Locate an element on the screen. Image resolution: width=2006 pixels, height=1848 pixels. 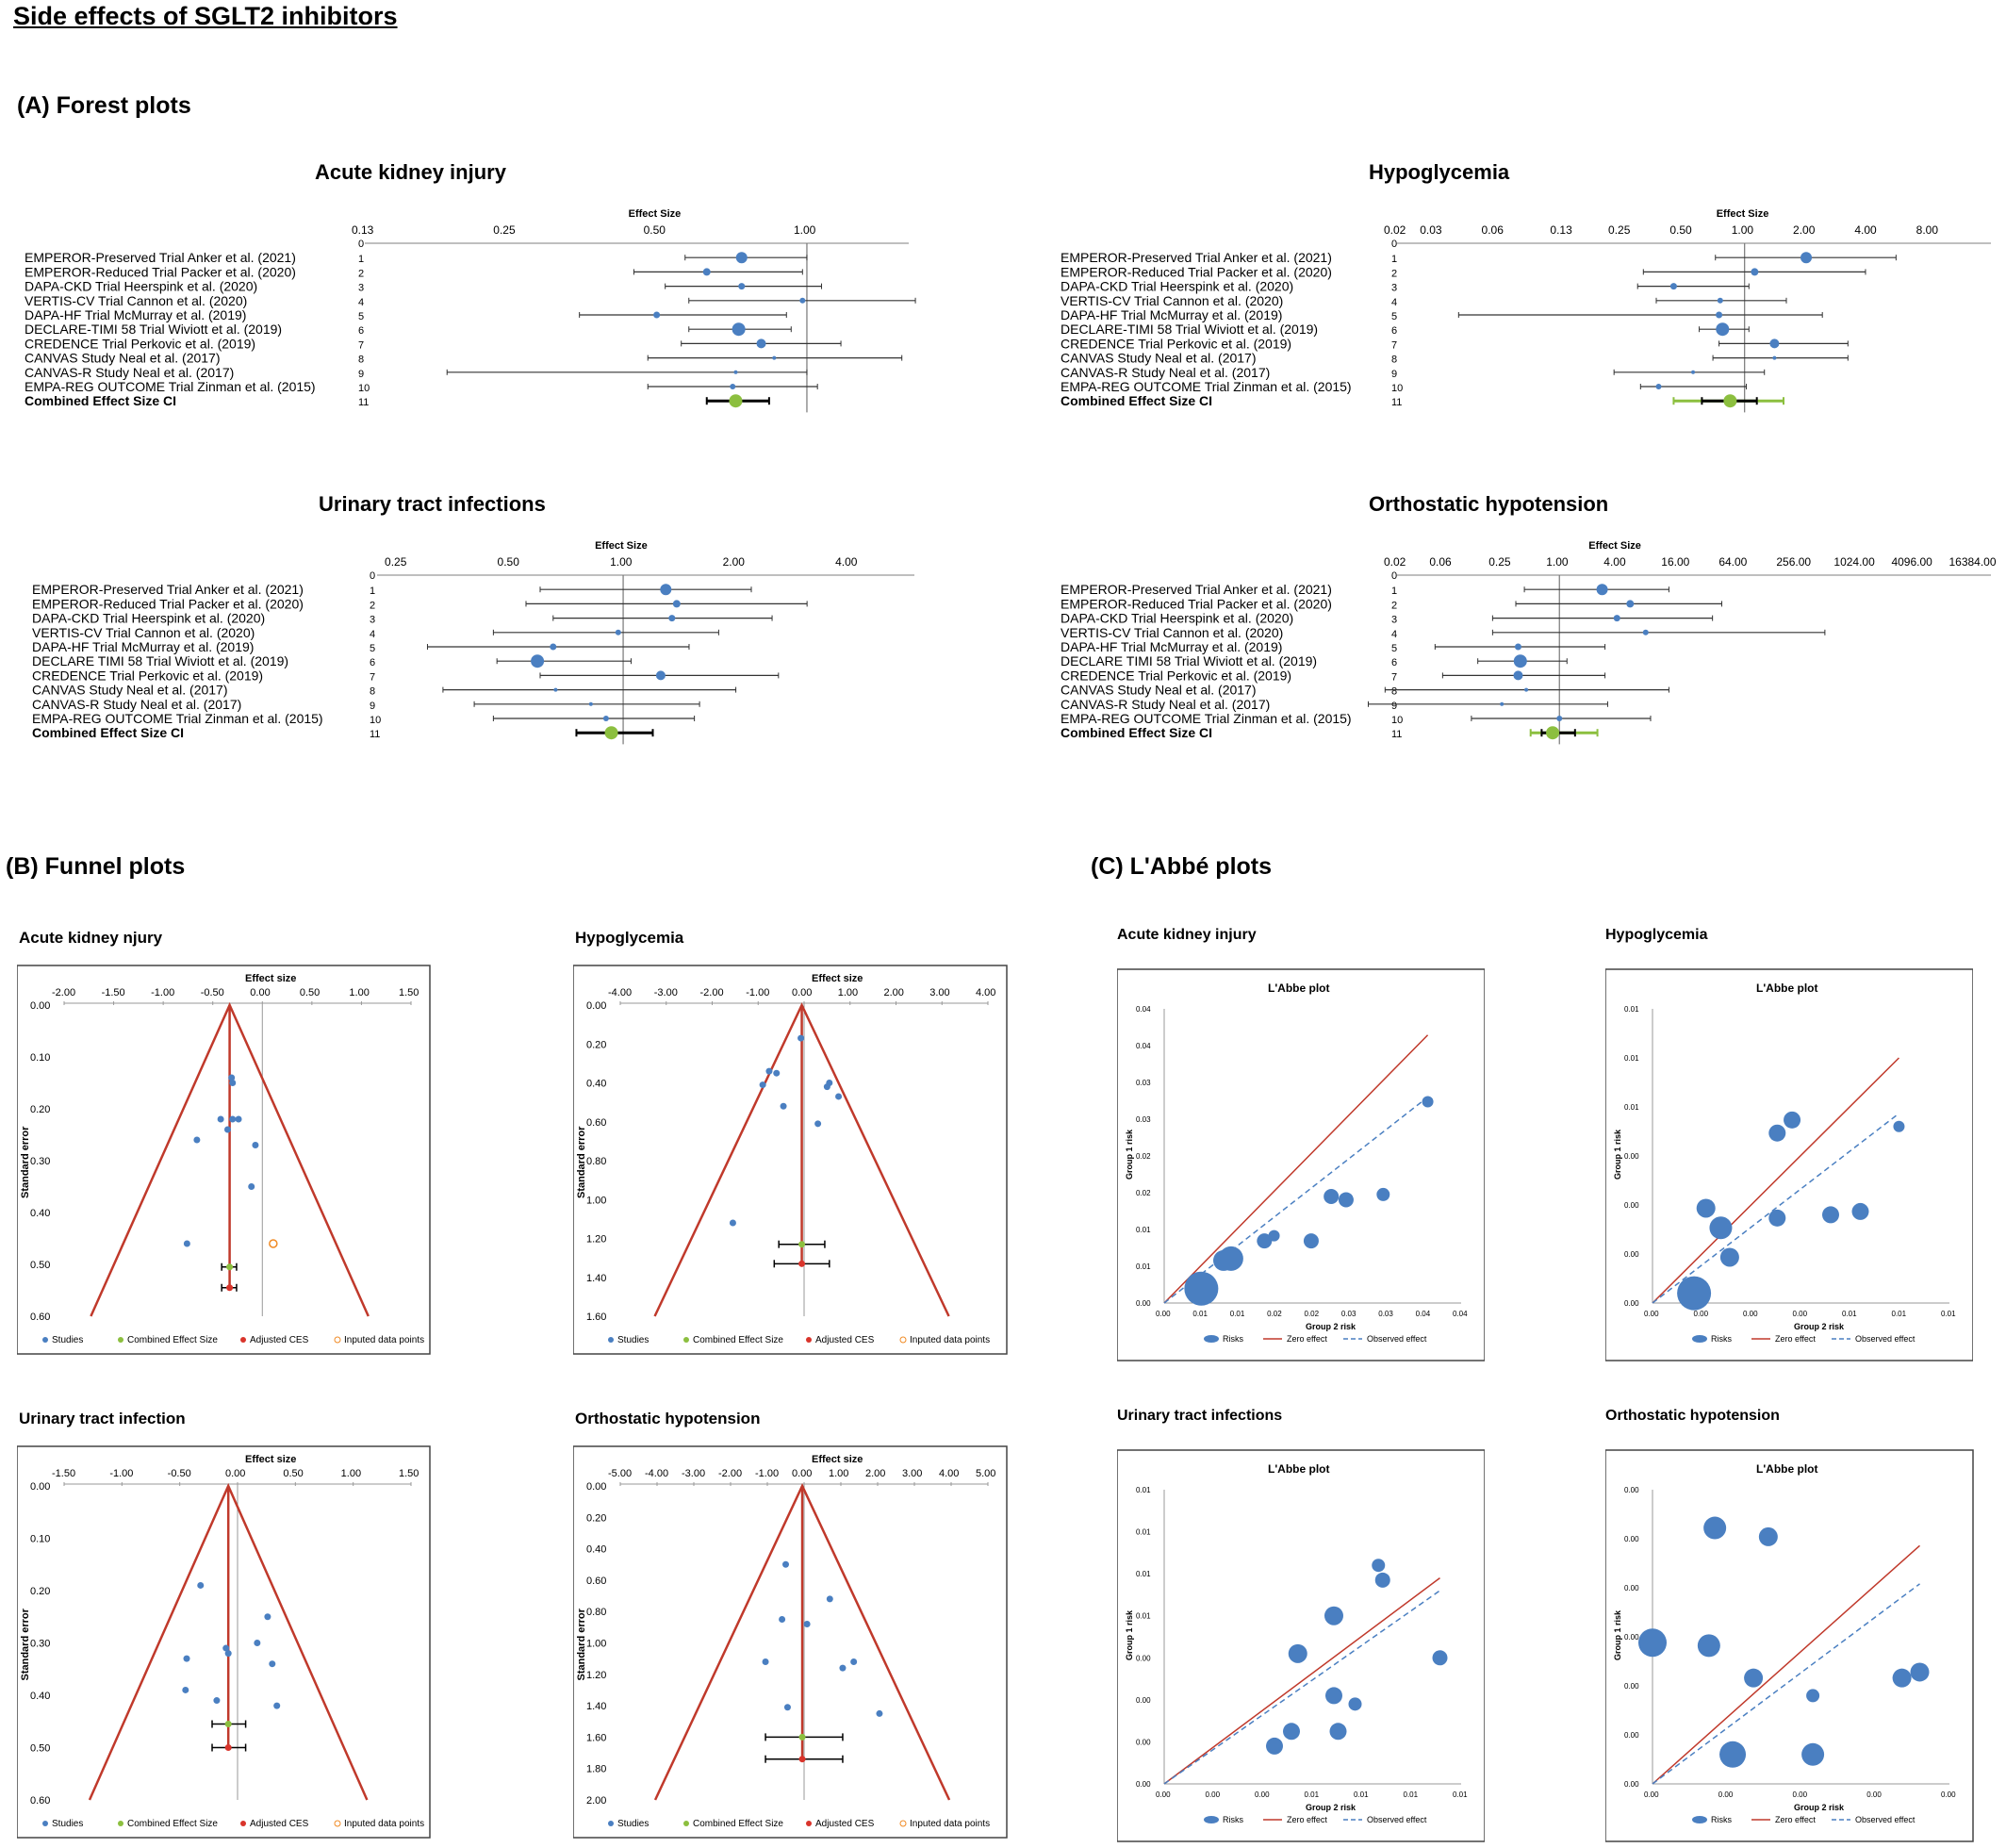
forest-tick-label: 1.00 is located at coordinates (1743, 230).